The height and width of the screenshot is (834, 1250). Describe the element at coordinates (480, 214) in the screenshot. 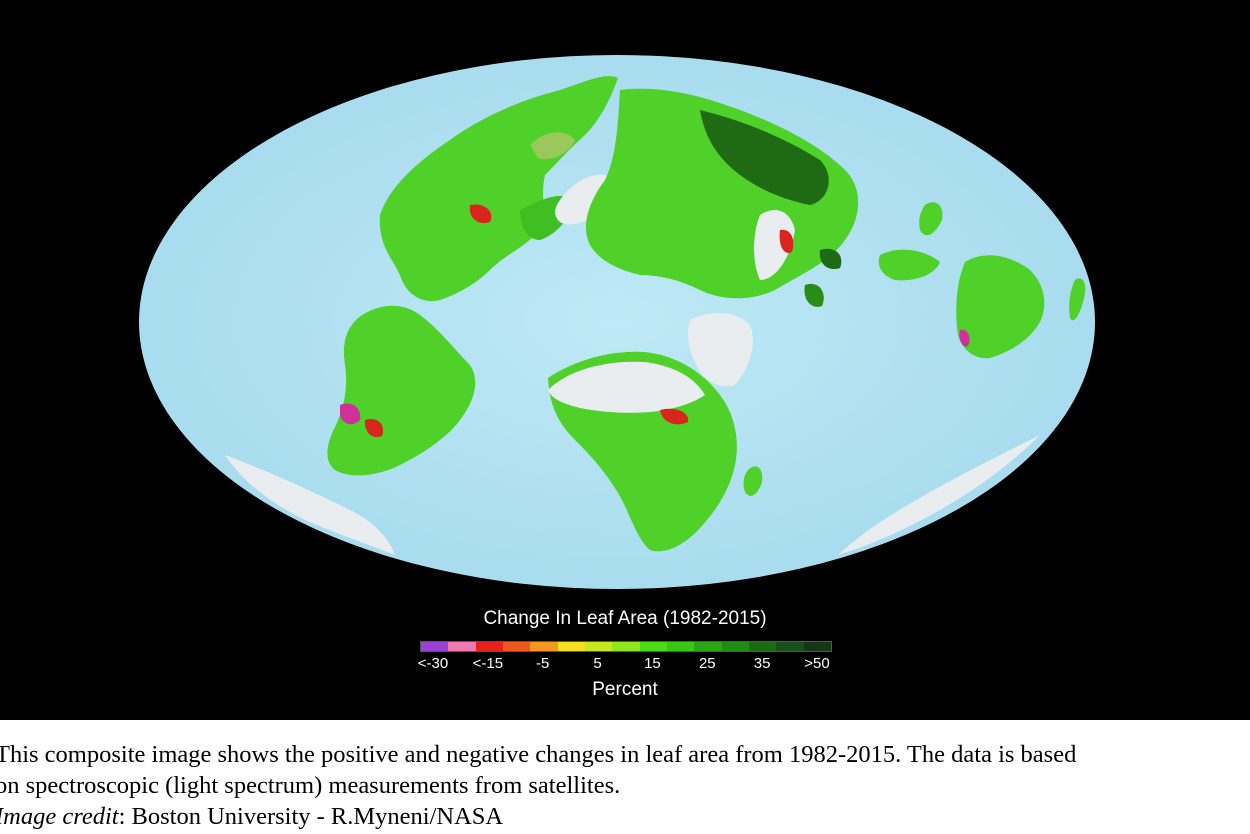

I see `patch-decrease-na` at that location.